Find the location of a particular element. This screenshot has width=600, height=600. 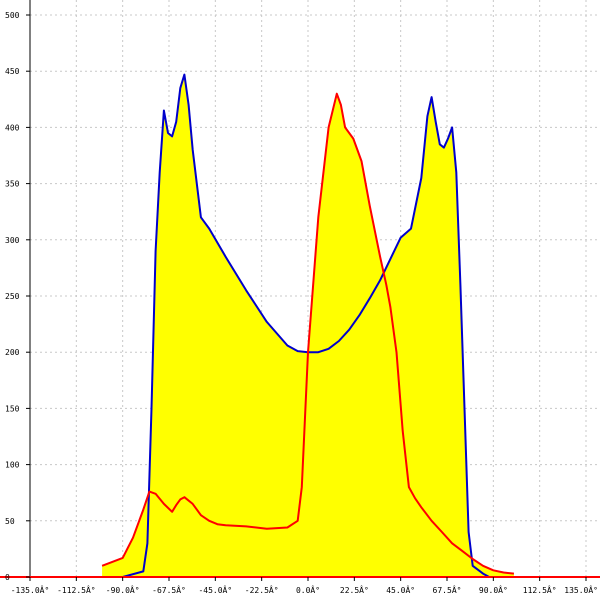

x-tick-label: 0.0Â° is located at coordinates (308, 589).